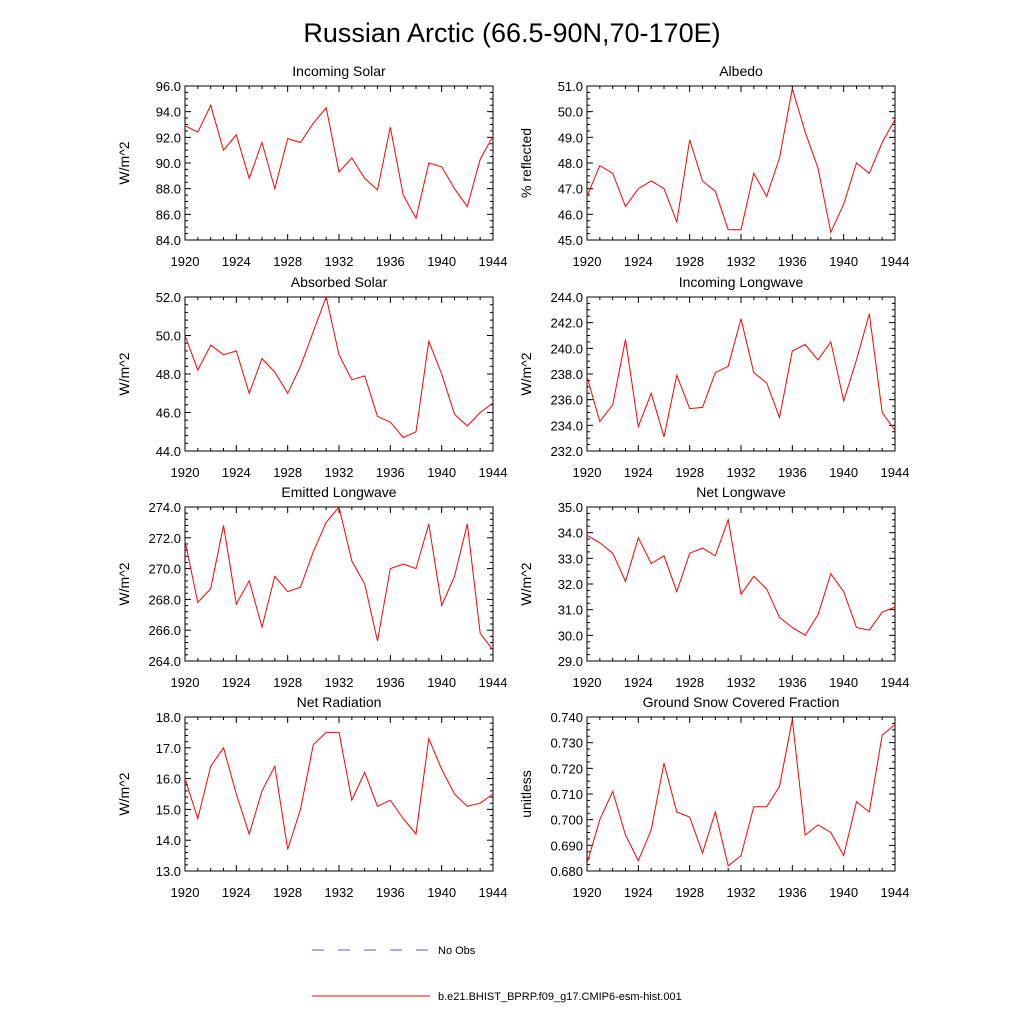 This screenshot has width=1024, height=1024. Describe the element at coordinates (168, 809) in the screenshot. I see `y-tick-label: 15.0` at that location.